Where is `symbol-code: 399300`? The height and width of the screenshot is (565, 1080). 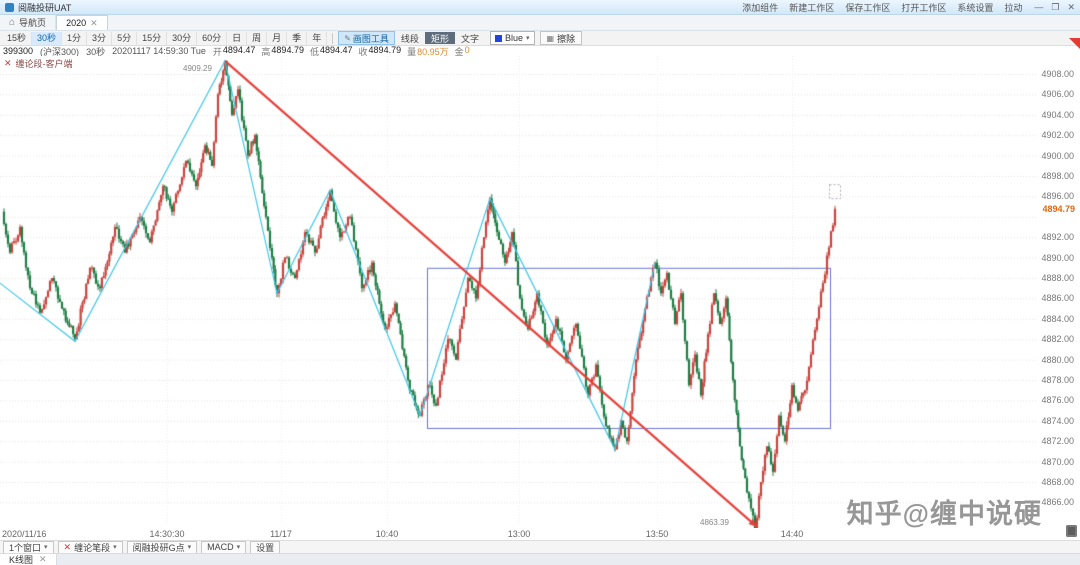
symbol-code: 399300 is located at coordinates (18, 51).